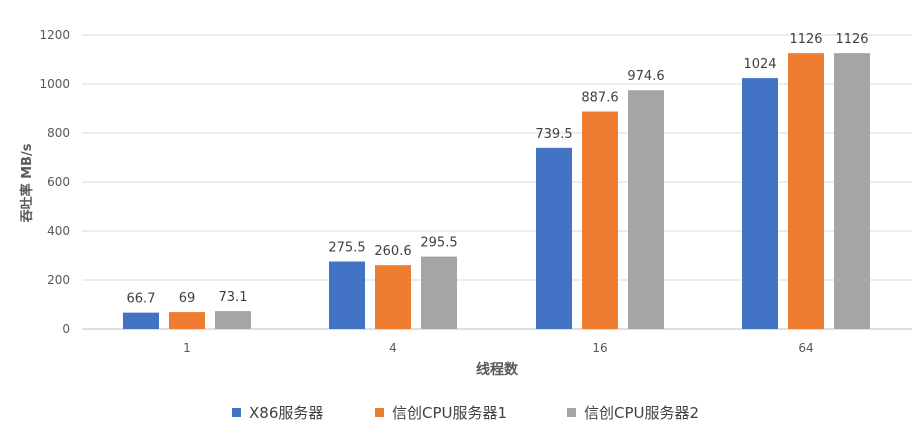 The image size is (923, 444). I want to click on legend: X86服务器 信创CPU服务器1 信创CPU服务器2, so click(465, 413).